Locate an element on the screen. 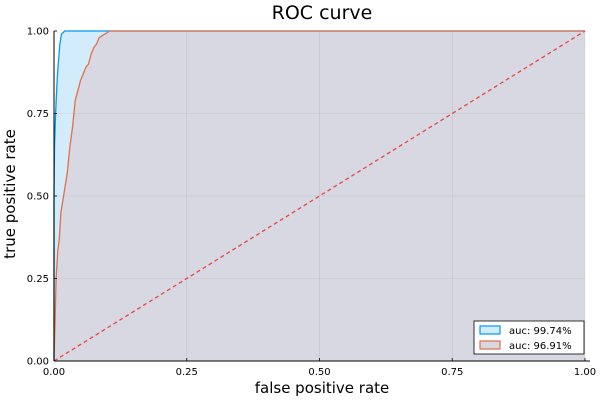 The image size is (600, 400). x-tick-label: 0.25 is located at coordinates (187, 372).